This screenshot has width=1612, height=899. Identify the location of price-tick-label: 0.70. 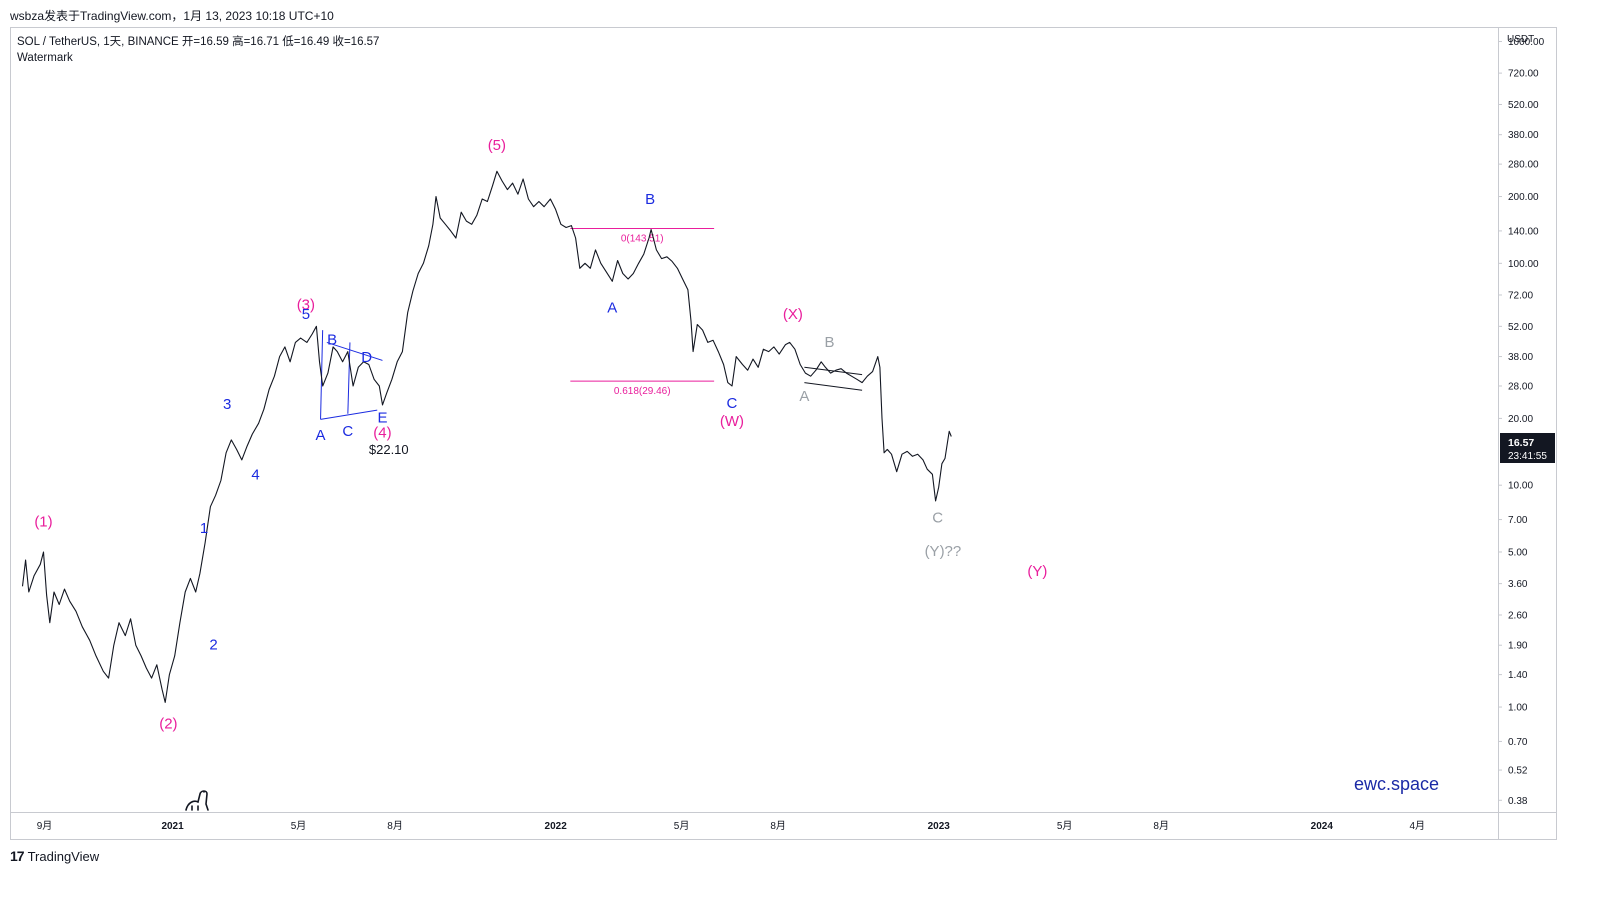
(1518, 742).